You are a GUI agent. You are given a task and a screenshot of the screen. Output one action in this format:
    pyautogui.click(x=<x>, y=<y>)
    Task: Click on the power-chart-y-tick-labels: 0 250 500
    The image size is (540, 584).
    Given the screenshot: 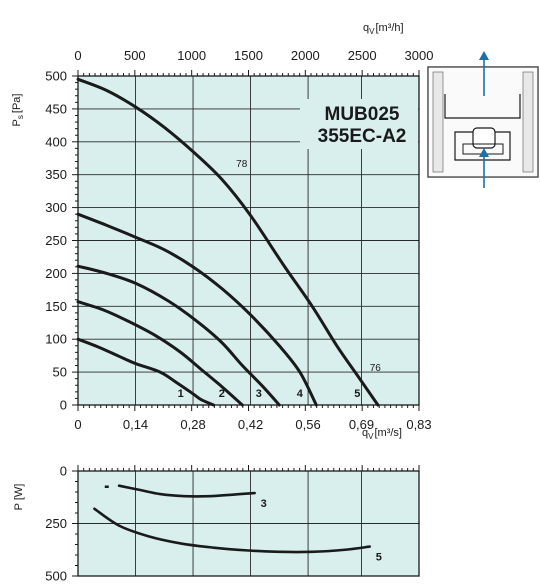 What is the action you would take?
    pyautogui.click(x=56, y=524)
    